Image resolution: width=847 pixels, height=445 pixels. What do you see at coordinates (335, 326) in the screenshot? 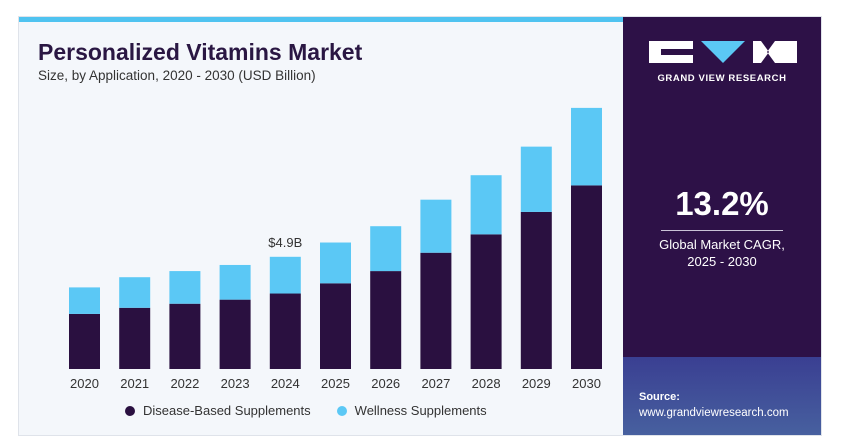
I see `bar-disease-2025` at bounding box center [335, 326].